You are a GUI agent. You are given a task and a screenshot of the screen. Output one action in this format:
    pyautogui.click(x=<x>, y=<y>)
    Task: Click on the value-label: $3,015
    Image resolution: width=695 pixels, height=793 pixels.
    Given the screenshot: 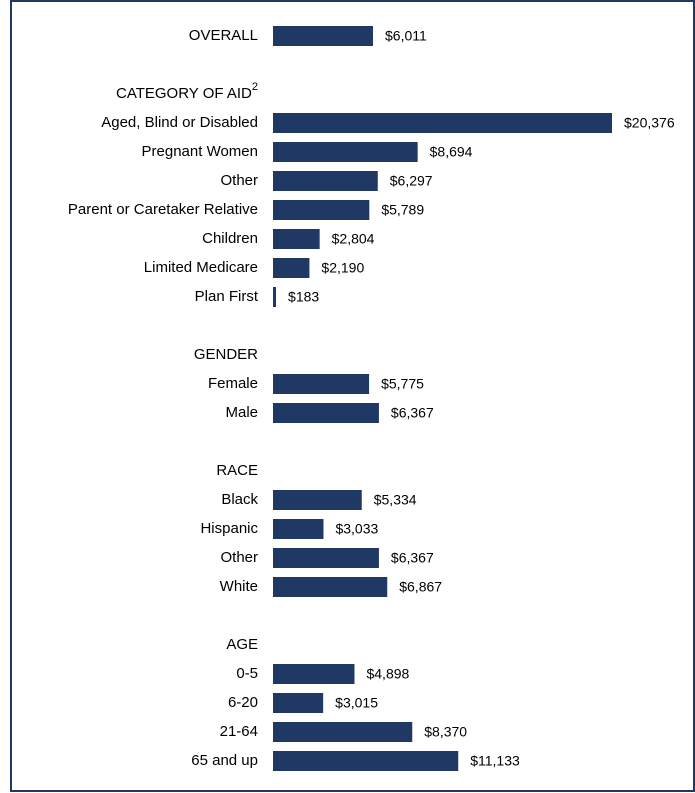 What is the action you would take?
    pyautogui.click(x=356, y=703)
    